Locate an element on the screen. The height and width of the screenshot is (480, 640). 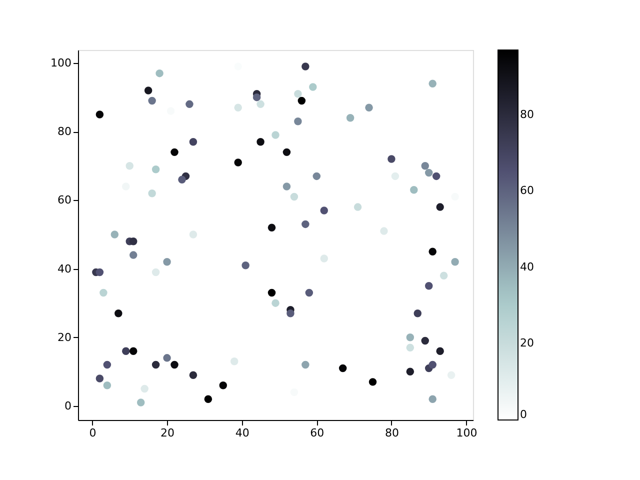
color-bar-label: 60 is located at coordinates (527, 191).